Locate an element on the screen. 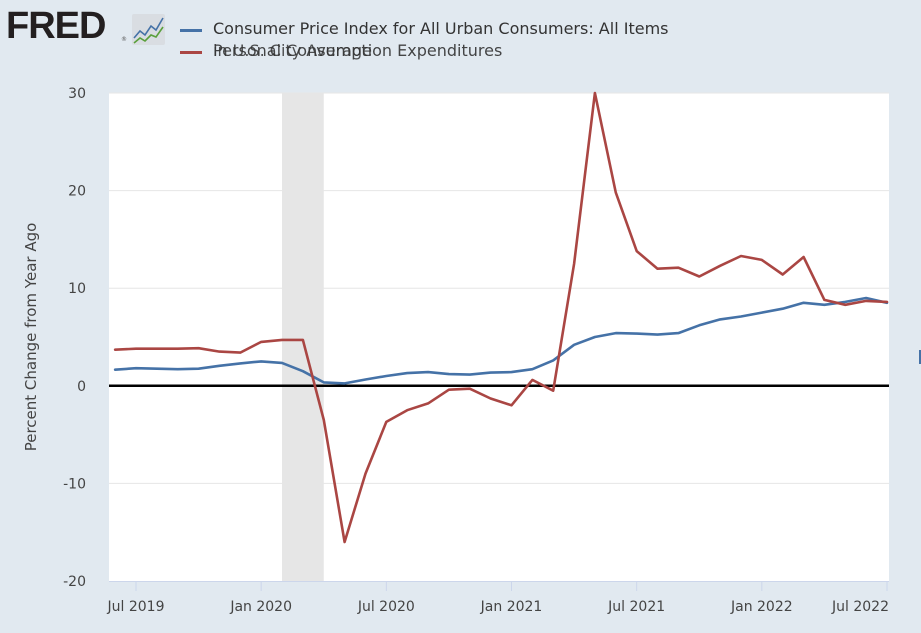 This screenshot has width=921, height=633. legend-label-pce: Personal Consumption Expenditures is located at coordinates (358, 50).